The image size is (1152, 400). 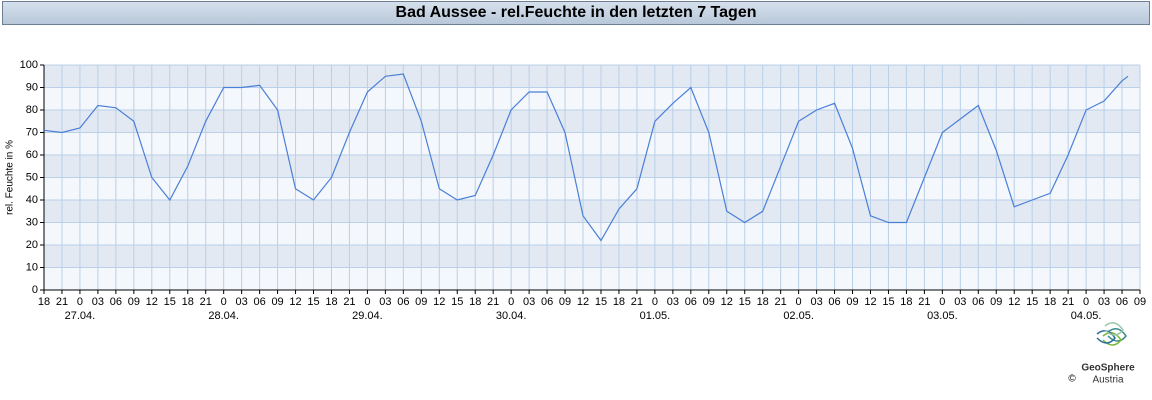 I want to click on y-tick-label: 10, so click(x=32, y=267).